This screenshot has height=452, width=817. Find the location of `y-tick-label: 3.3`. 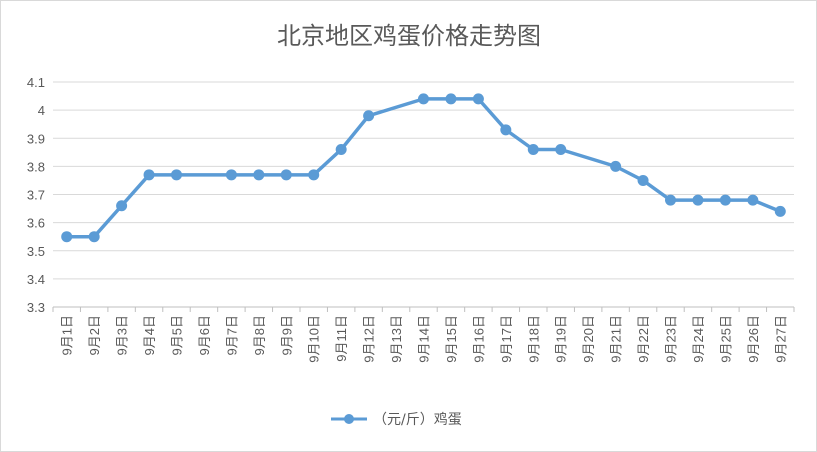

y-tick-label: 3.3 is located at coordinates (36, 307).